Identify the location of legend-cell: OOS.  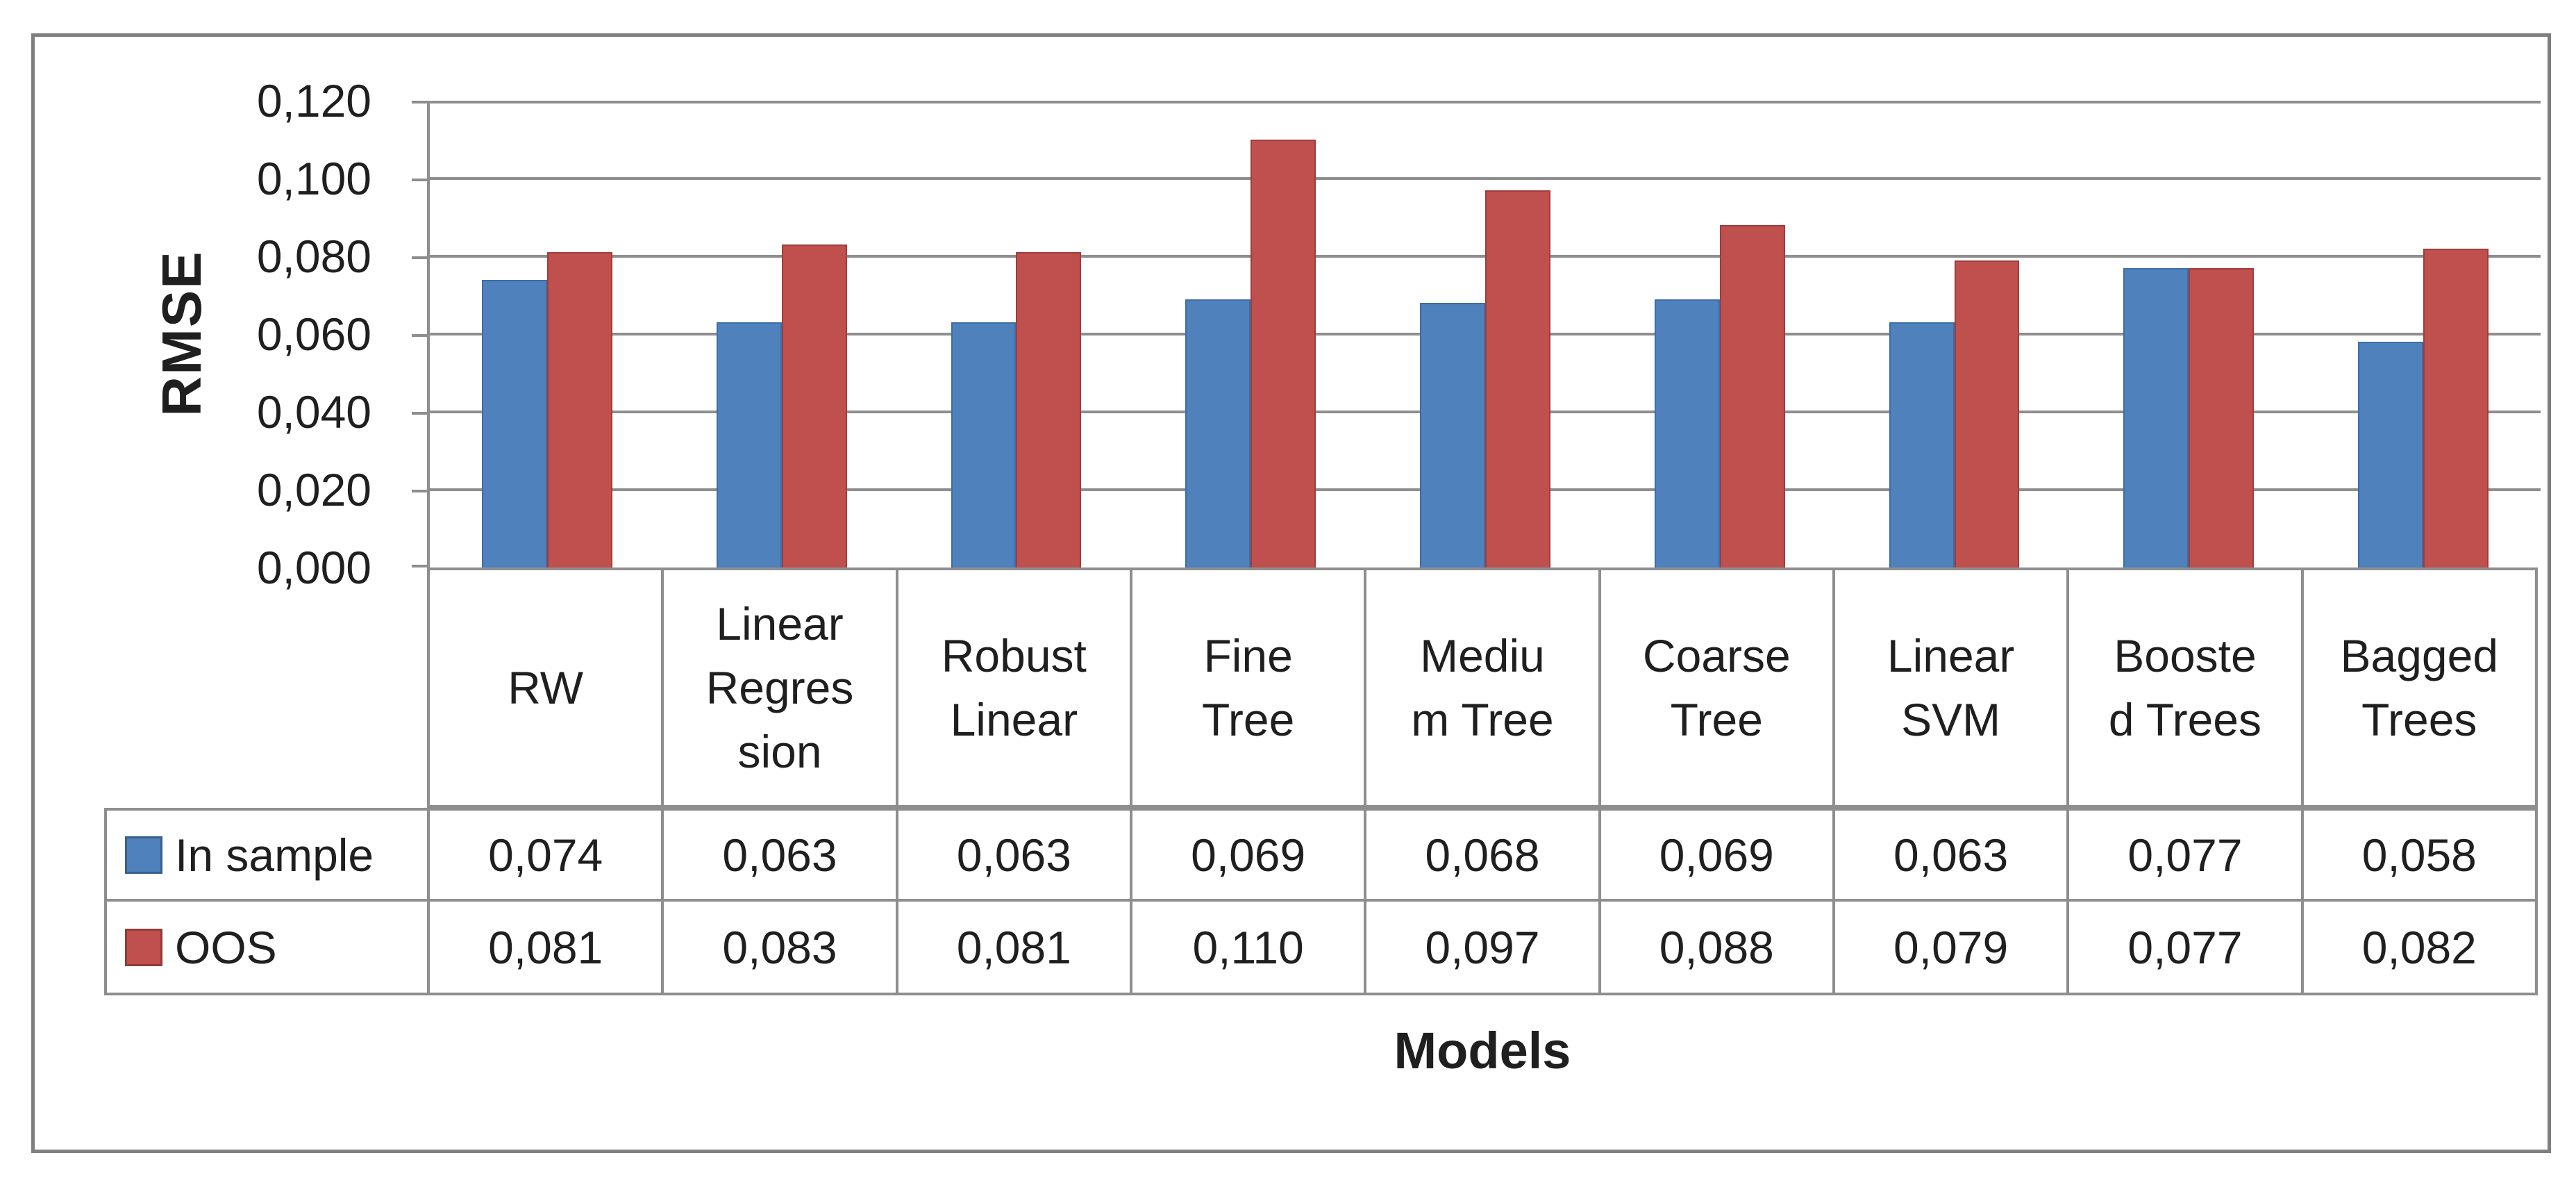
(268, 948).